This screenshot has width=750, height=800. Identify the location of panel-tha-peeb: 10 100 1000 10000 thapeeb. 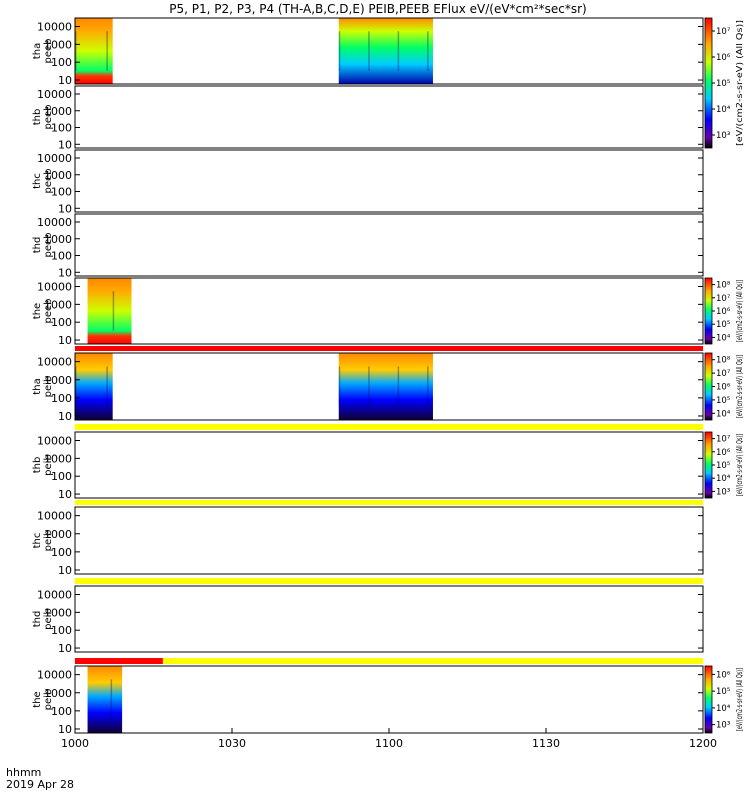
(368, 52).